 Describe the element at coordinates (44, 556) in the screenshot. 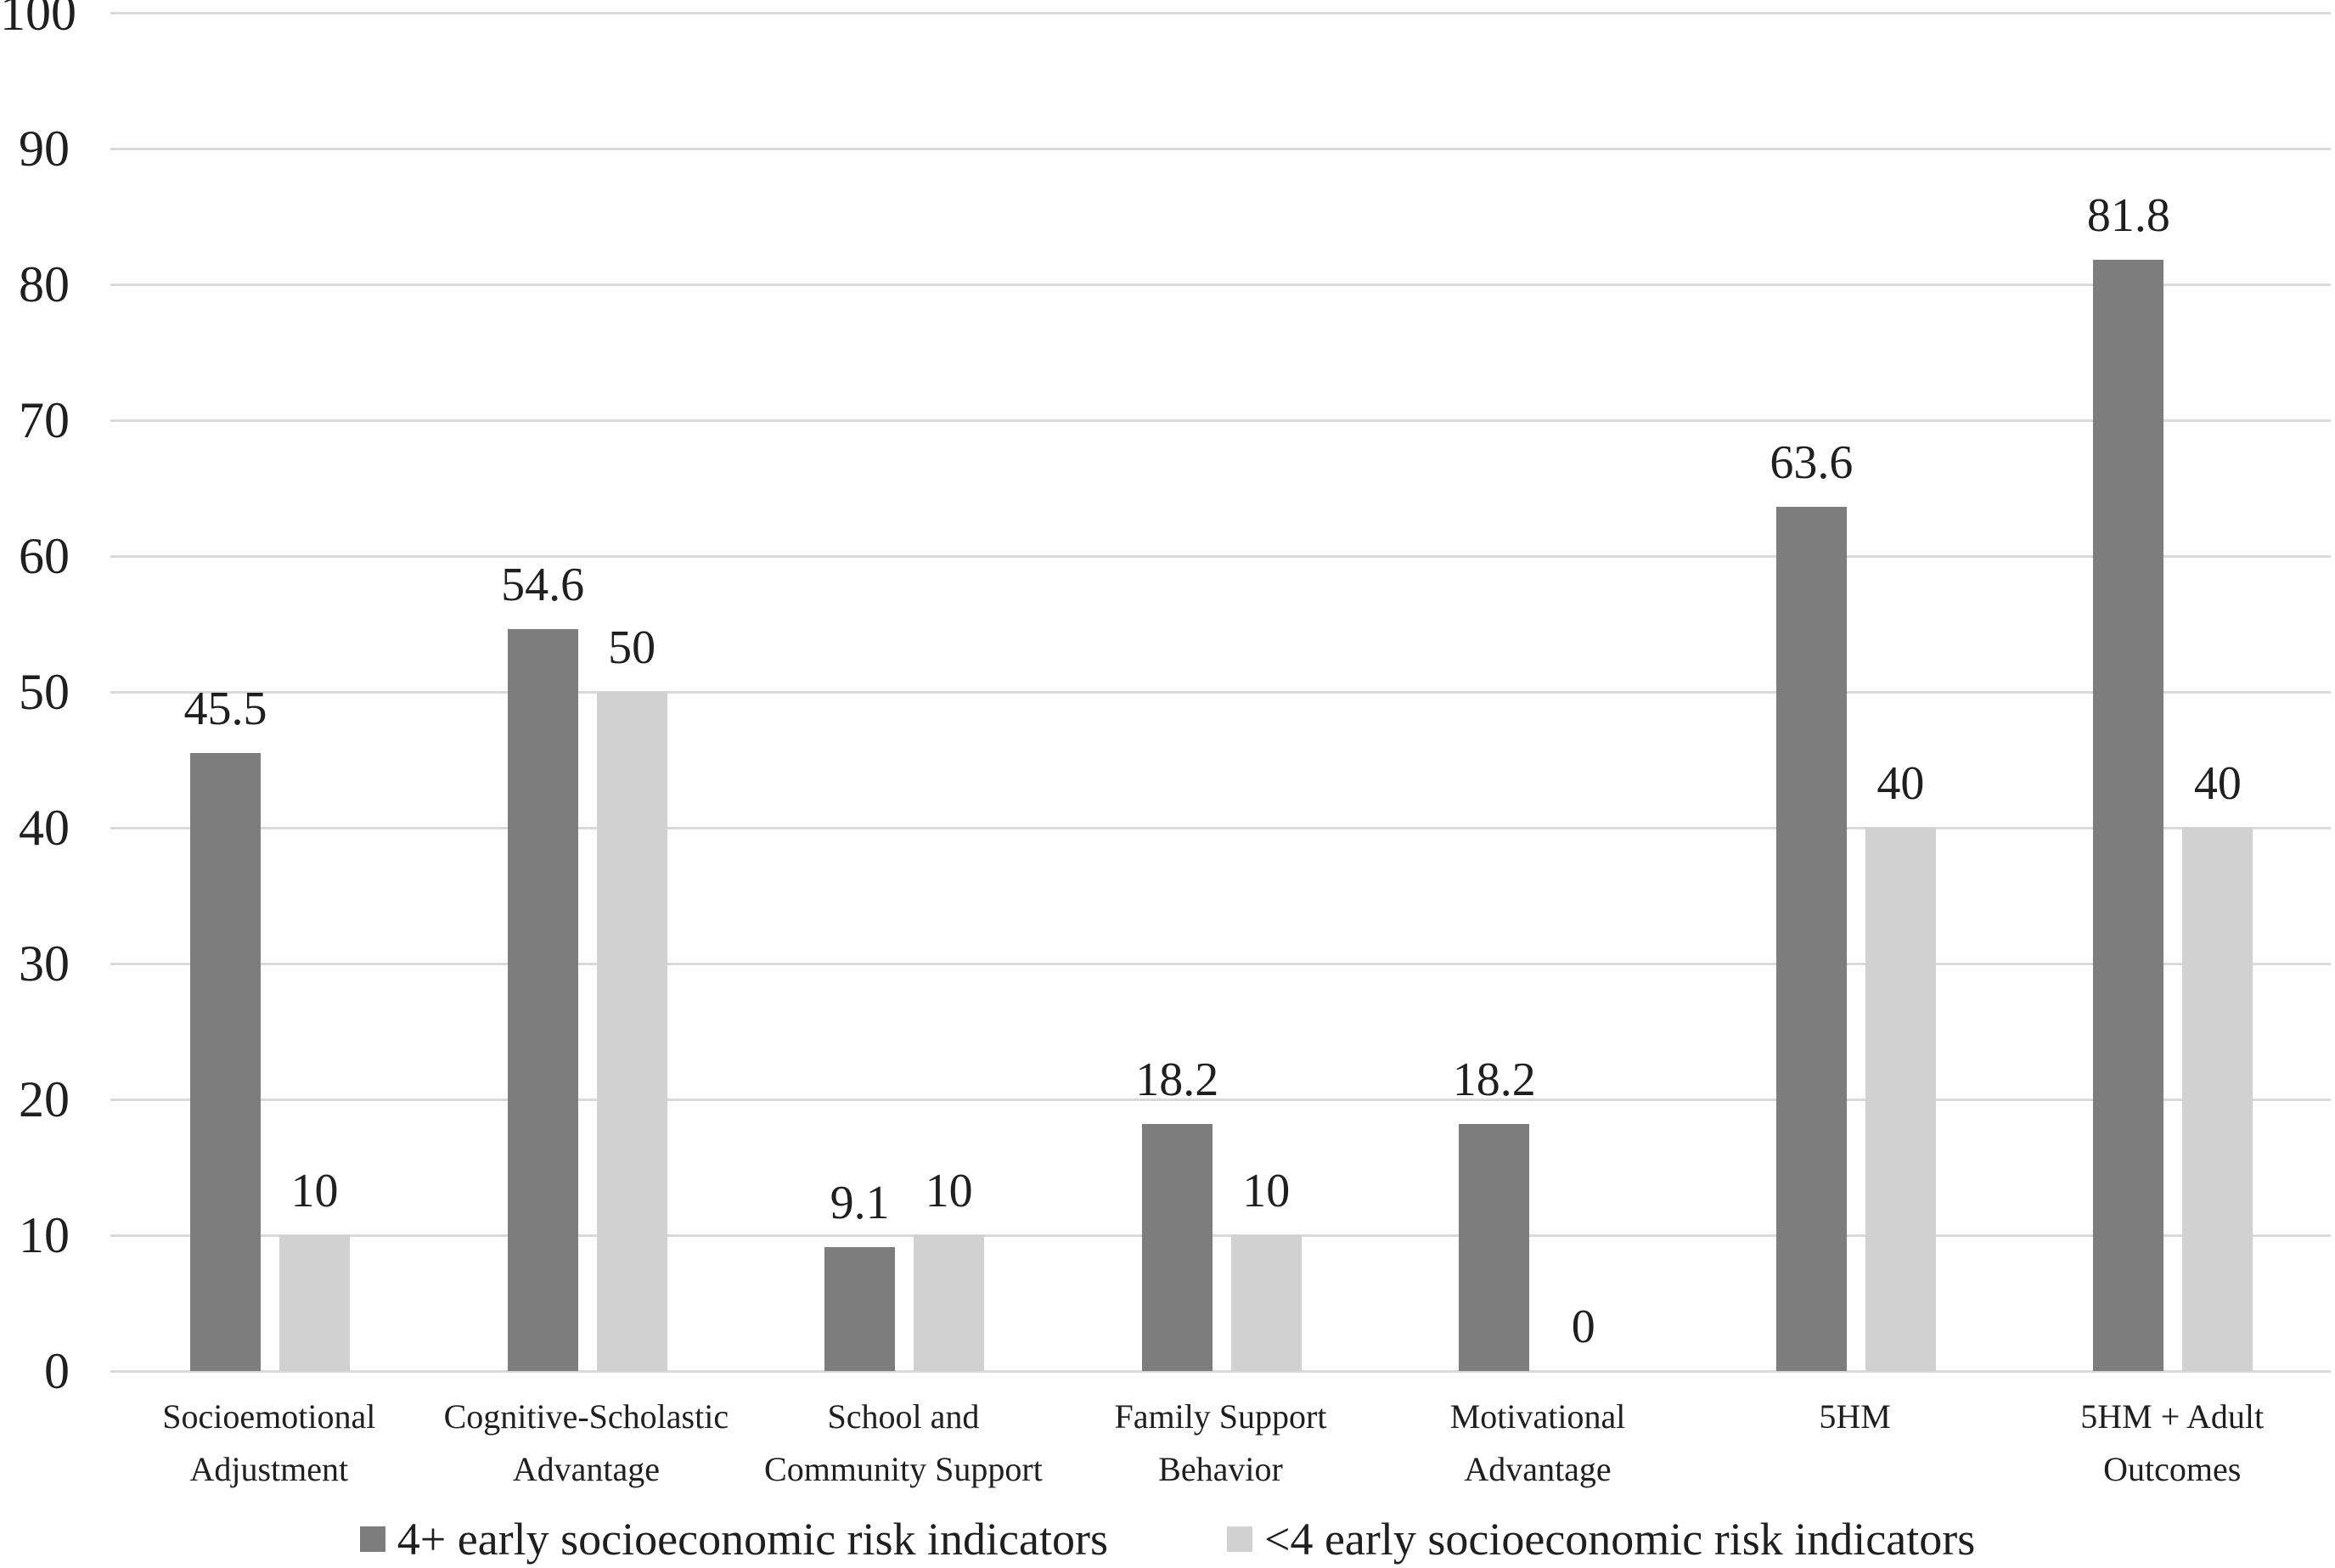

I see `y-tick-label: 60` at that location.